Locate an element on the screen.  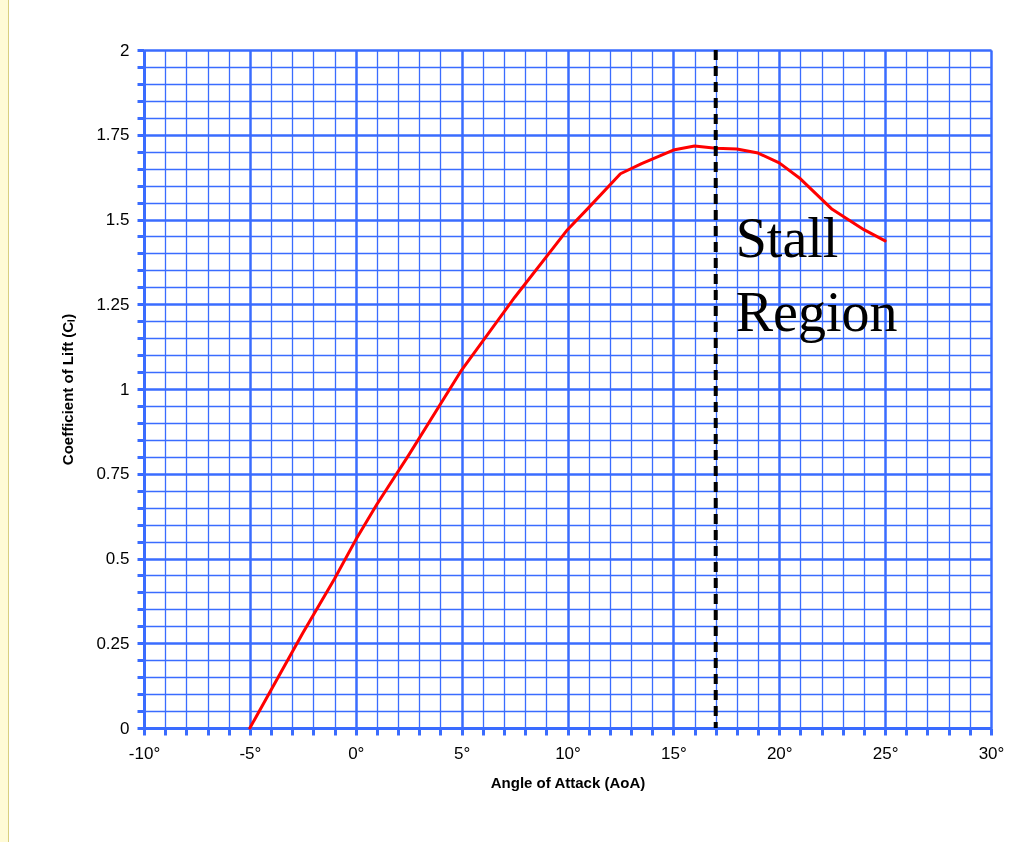
y-tick-label: 0.75 is located at coordinates (113, 474).